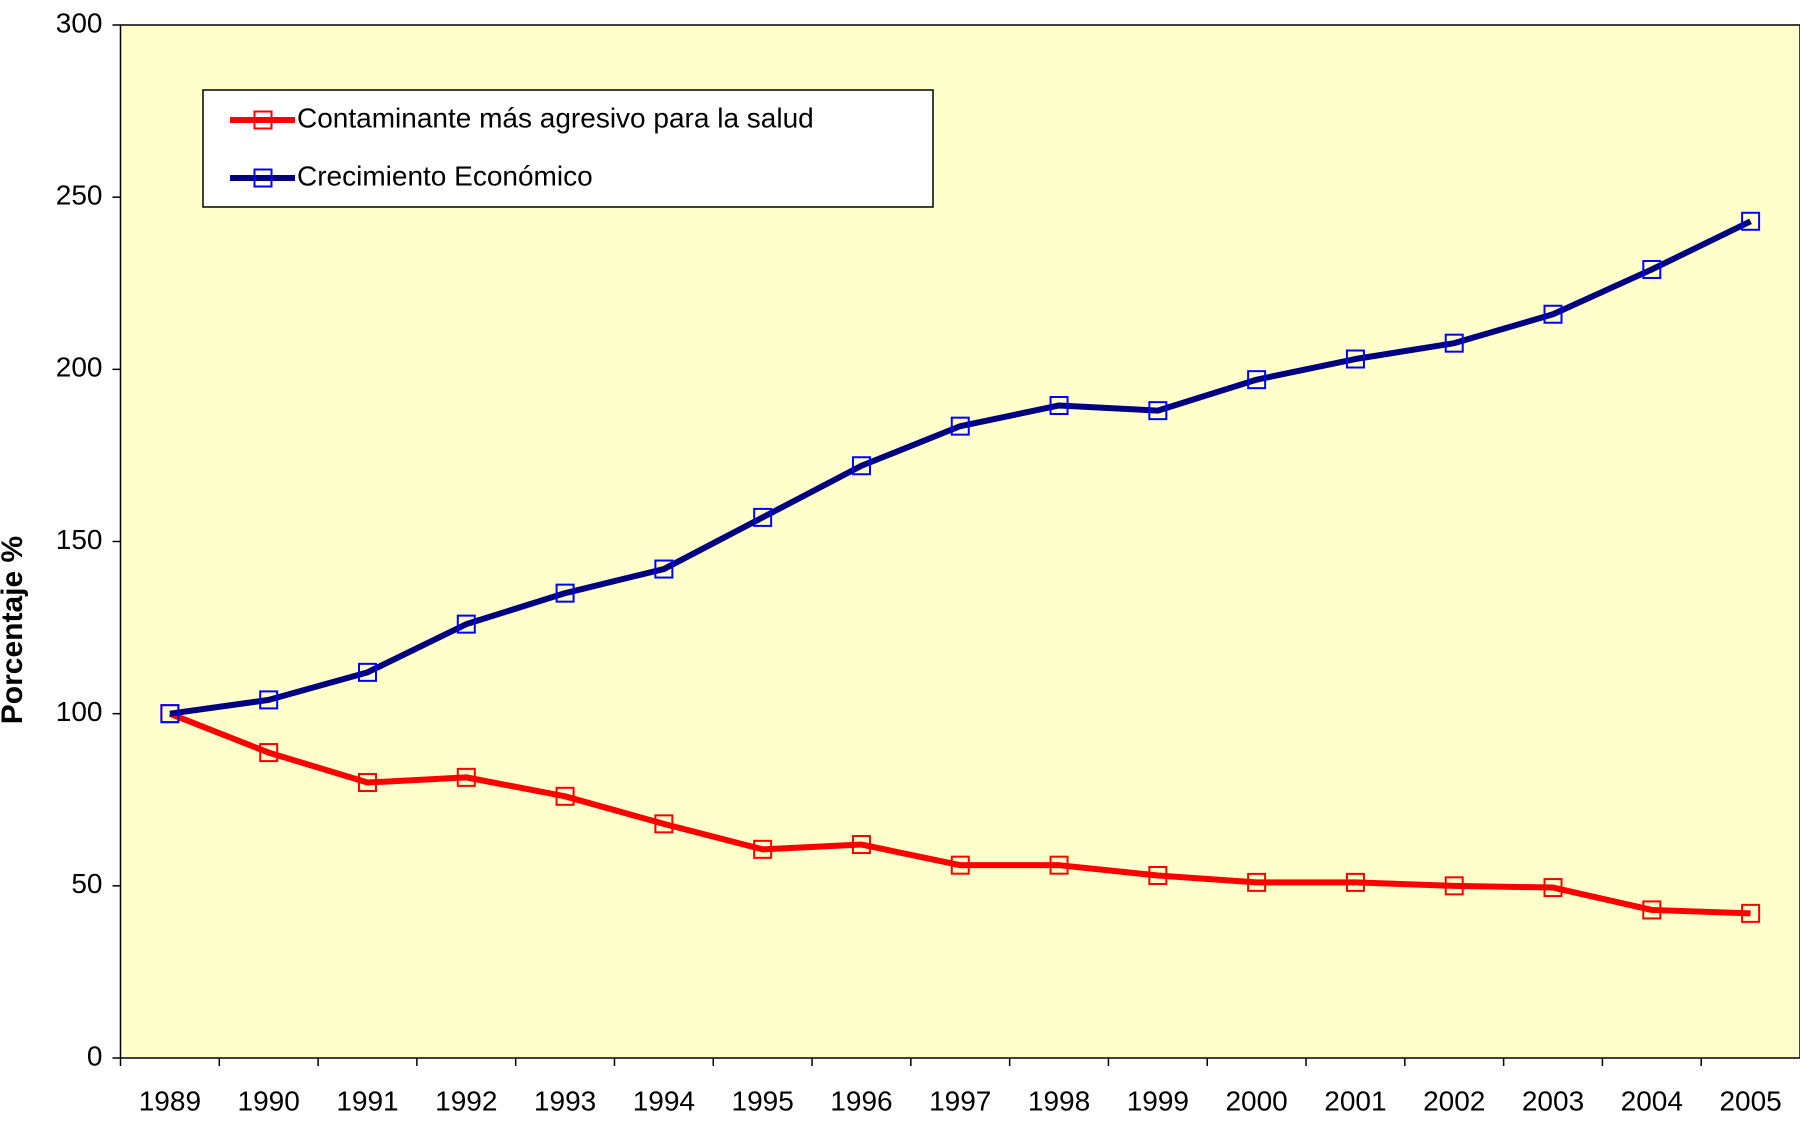  What do you see at coordinates (565, 1100) in the screenshot?
I see `x-tick-label: 1993` at bounding box center [565, 1100].